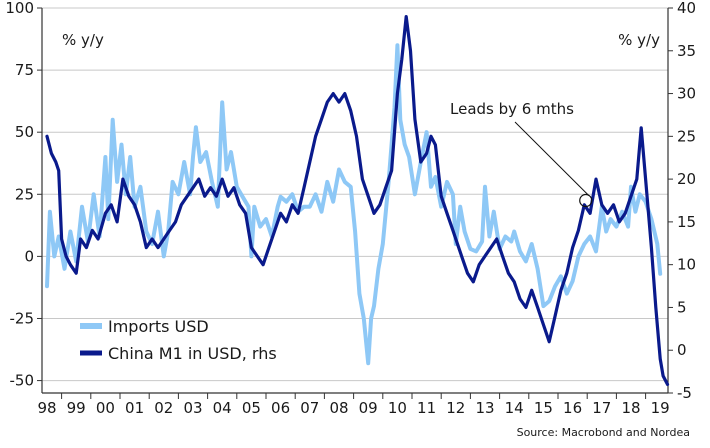 The width and height of the screenshot is (710, 448). Describe the element at coordinates (368, 408) in the screenshot. I see `x-tick-label: 09` at that location.